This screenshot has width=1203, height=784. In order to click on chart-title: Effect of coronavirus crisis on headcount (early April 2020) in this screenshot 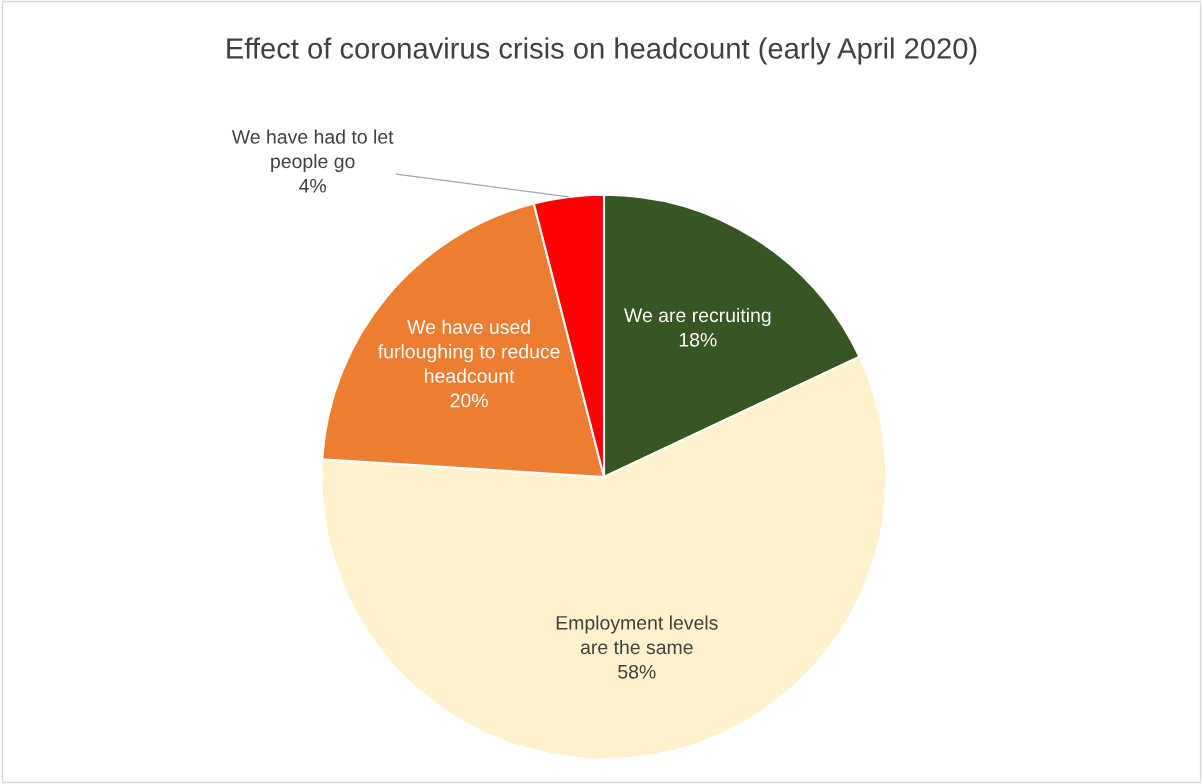, I will do `click(602, 51)`.